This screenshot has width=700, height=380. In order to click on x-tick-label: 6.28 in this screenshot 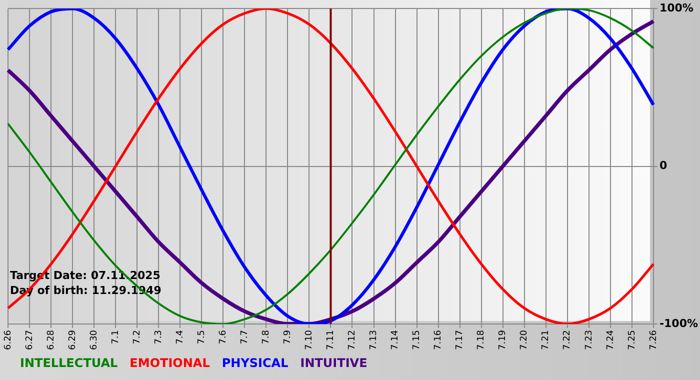, I will do `click(51, 340)`.